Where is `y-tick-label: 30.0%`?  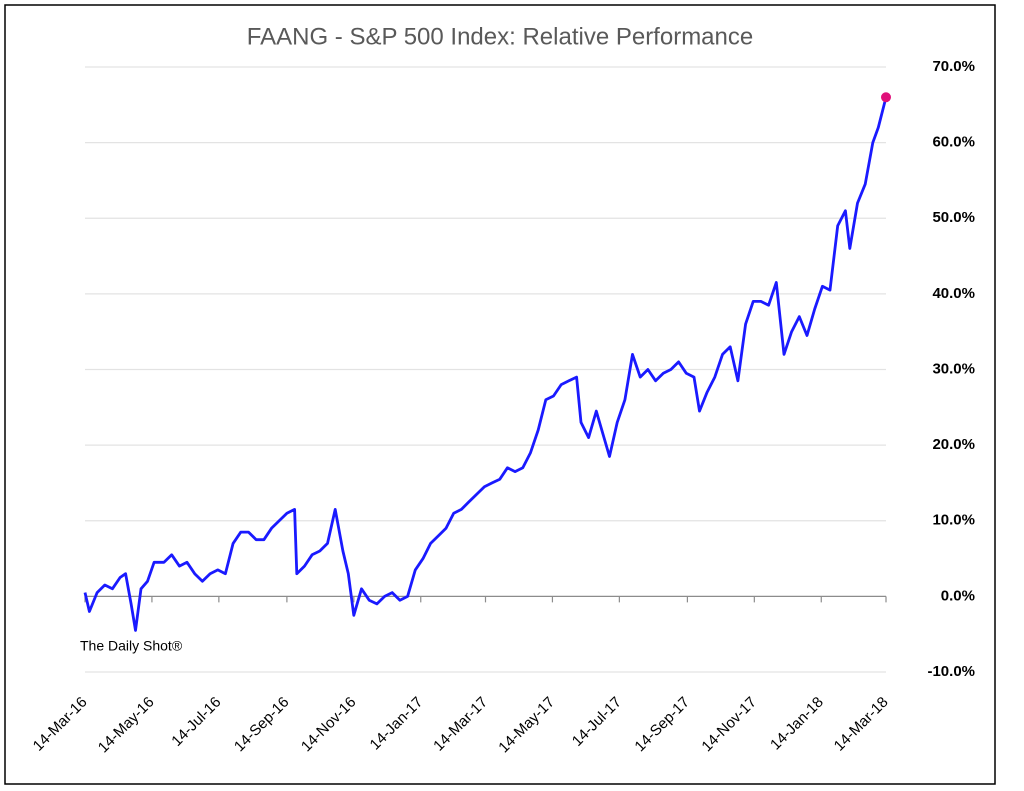
y-tick-label: 30.0% is located at coordinates (953, 368).